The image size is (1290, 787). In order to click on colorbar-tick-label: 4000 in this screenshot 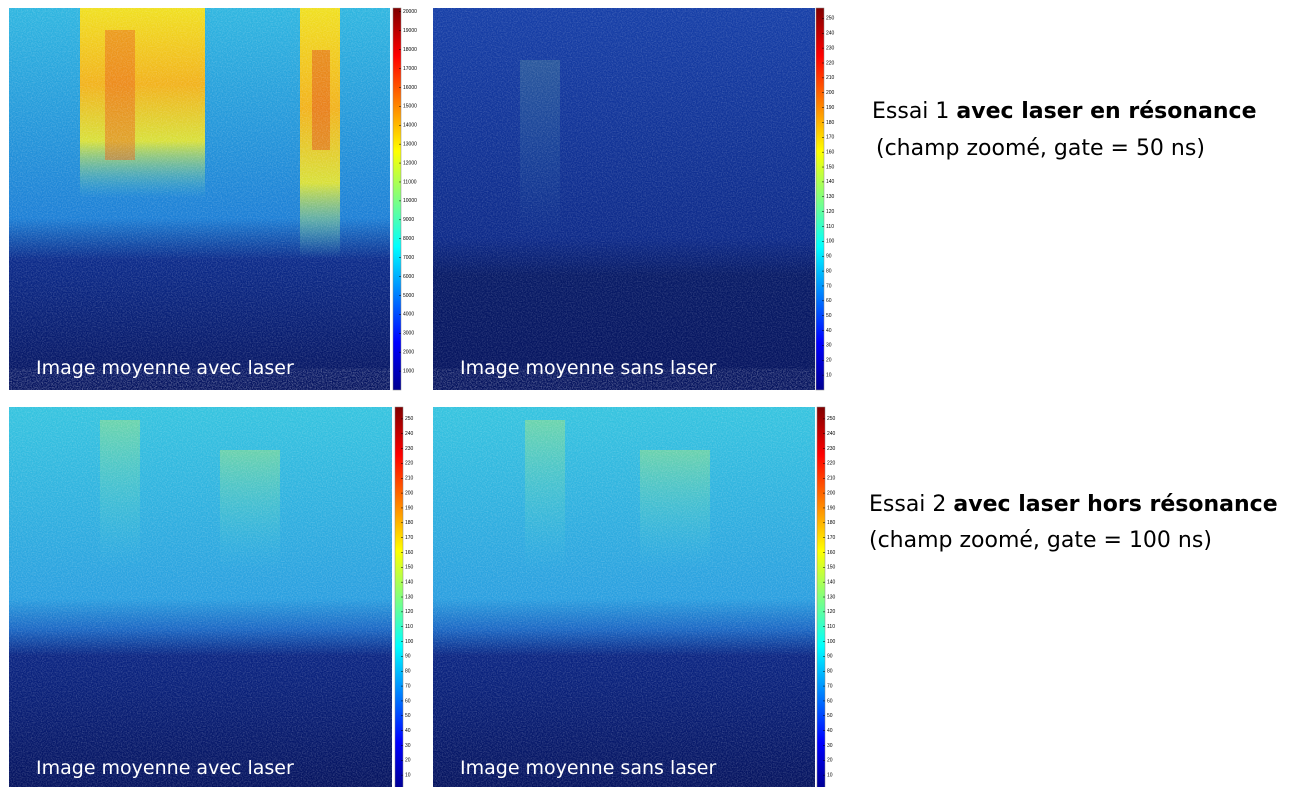, I will do `click(408, 315)`.